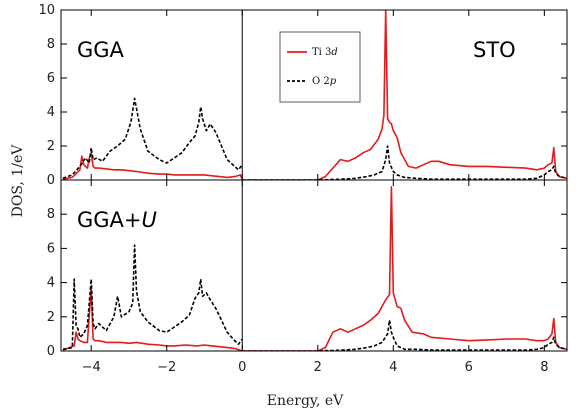 The width and height of the screenshot is (581, 414). What do you see at coordinates (321, 81) in the screenshot?
I see `legend-label-o2p-text: O 2` at bounding box center [321, 81].